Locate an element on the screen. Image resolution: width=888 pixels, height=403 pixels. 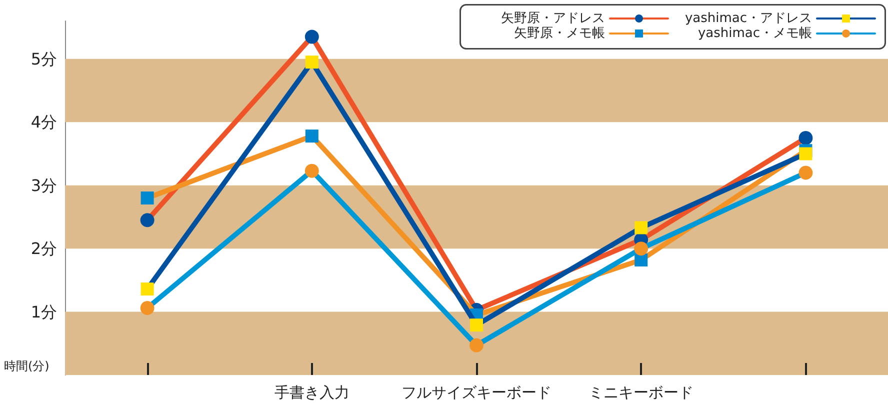
x-tick-label: フルサイズキーボード is located at coordinates (477, 393).